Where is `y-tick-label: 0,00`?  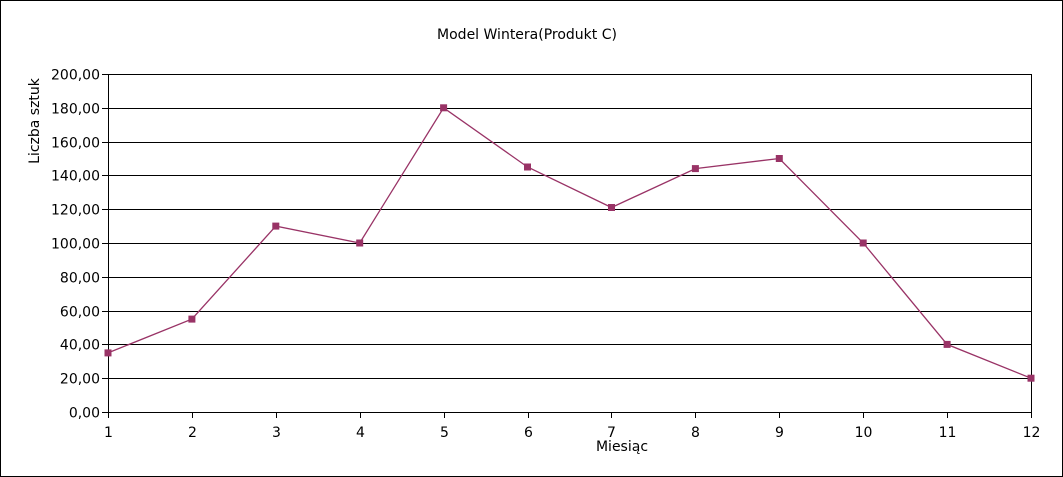
y-tick-label: 0,00 is located at coordinates (84, 414).